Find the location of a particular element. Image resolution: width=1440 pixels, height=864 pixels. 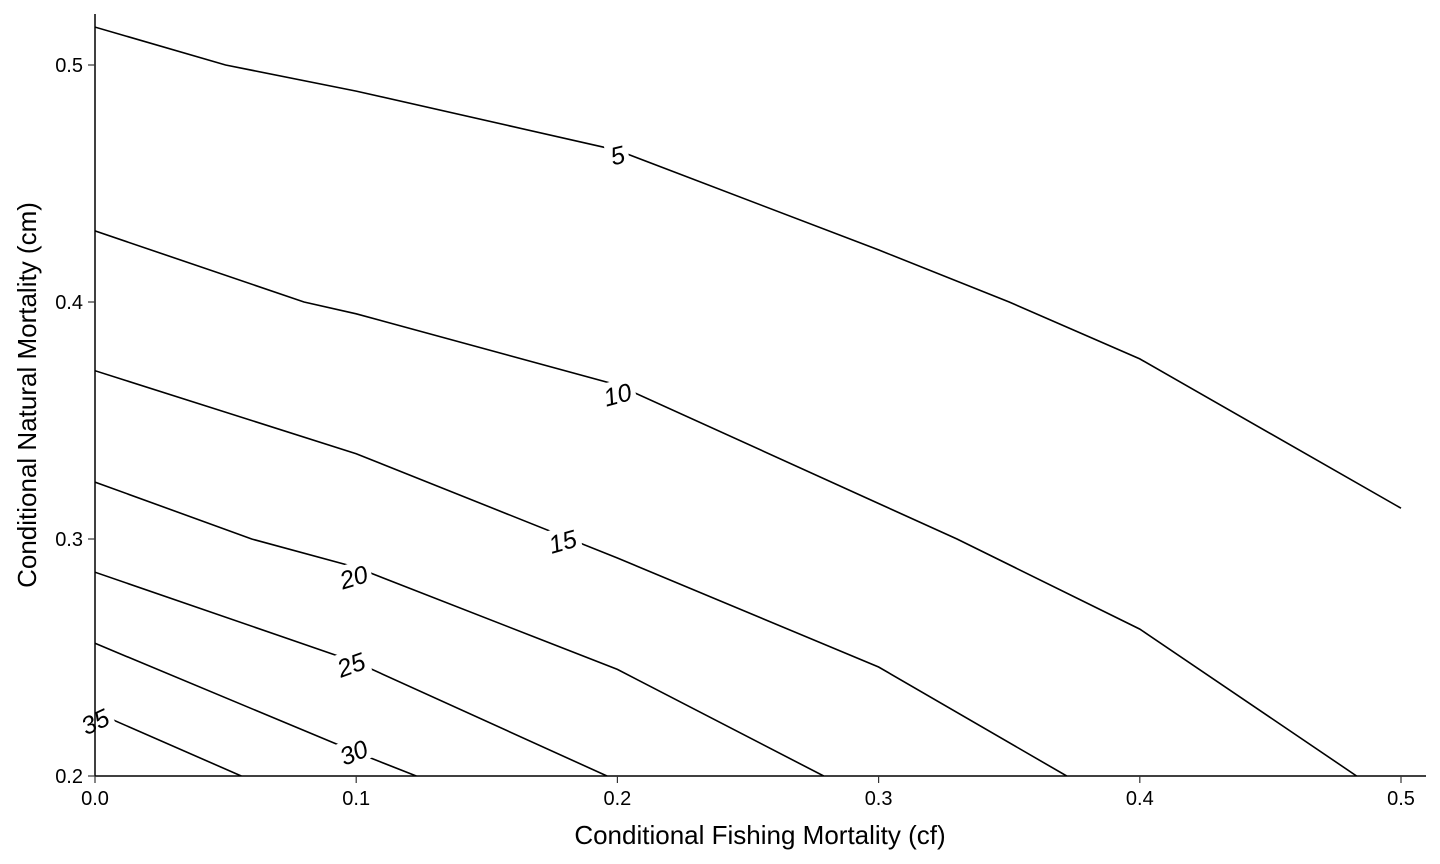

contour-label-30: 30 is located at coordinates (353, 752).